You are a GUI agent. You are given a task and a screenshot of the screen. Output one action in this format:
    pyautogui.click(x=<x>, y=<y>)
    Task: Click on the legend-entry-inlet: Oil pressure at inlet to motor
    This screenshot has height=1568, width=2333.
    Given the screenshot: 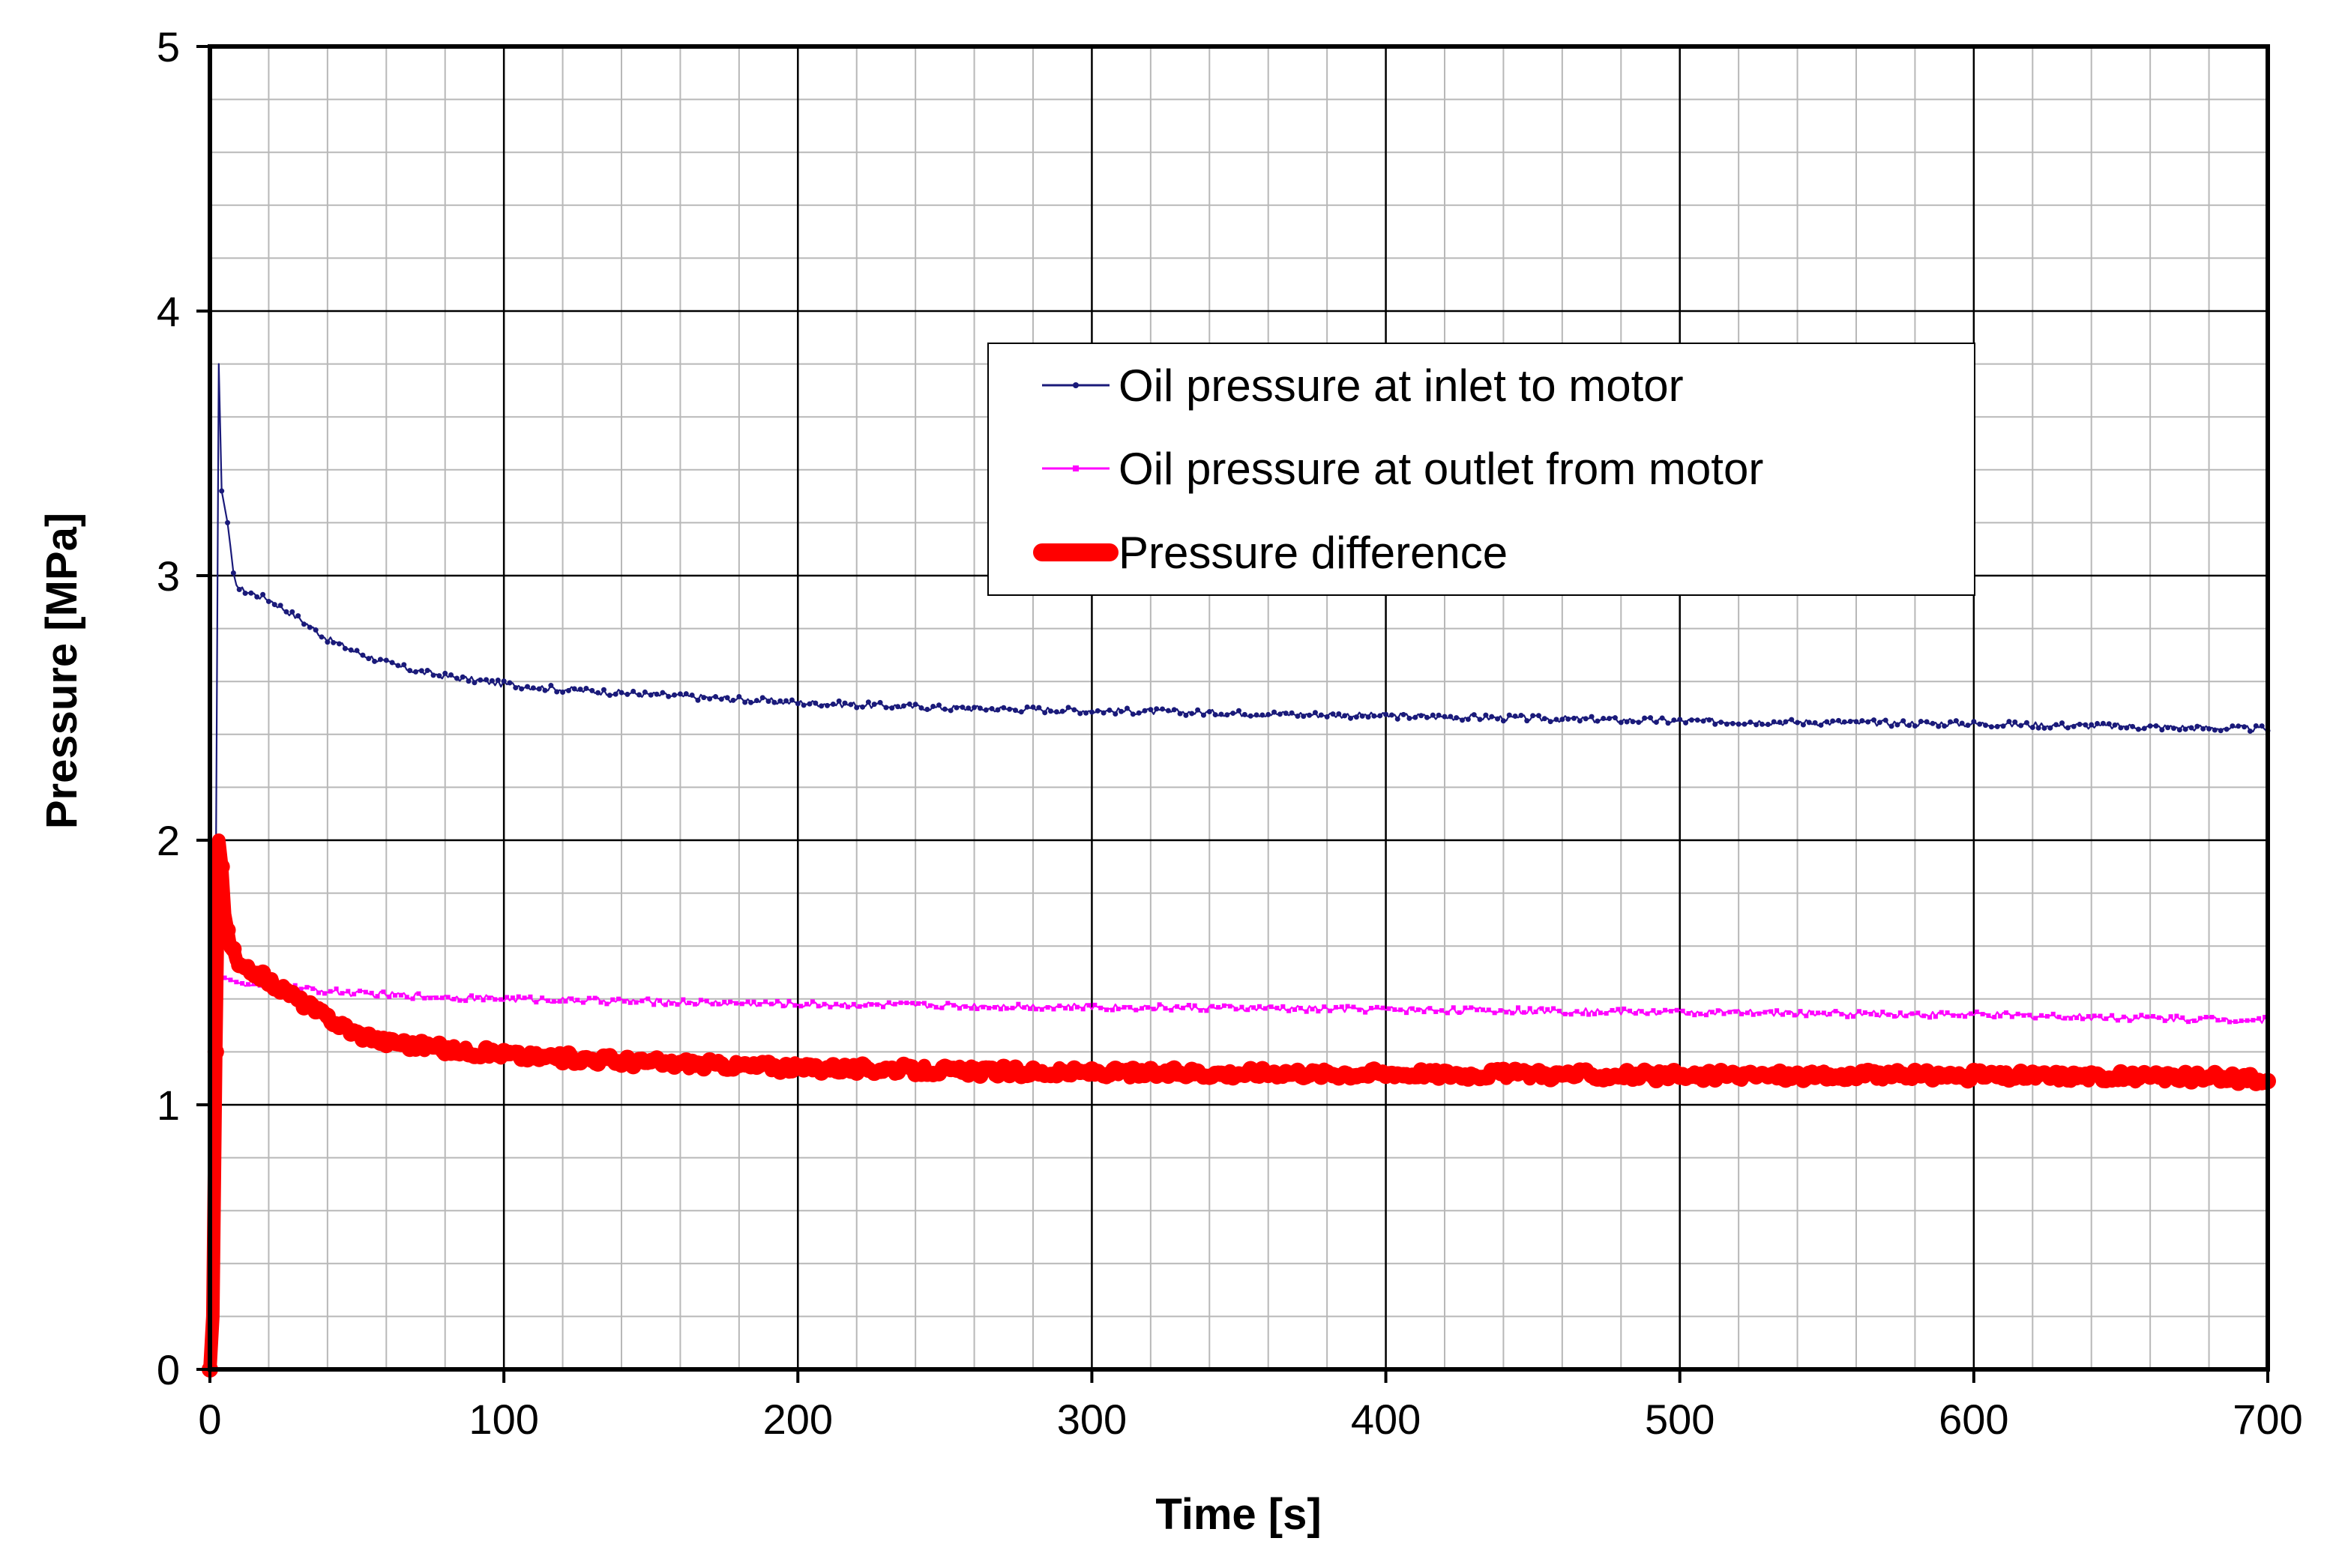 What is the action you would take?
    pyautogui.click(x=1363, y=386)
    